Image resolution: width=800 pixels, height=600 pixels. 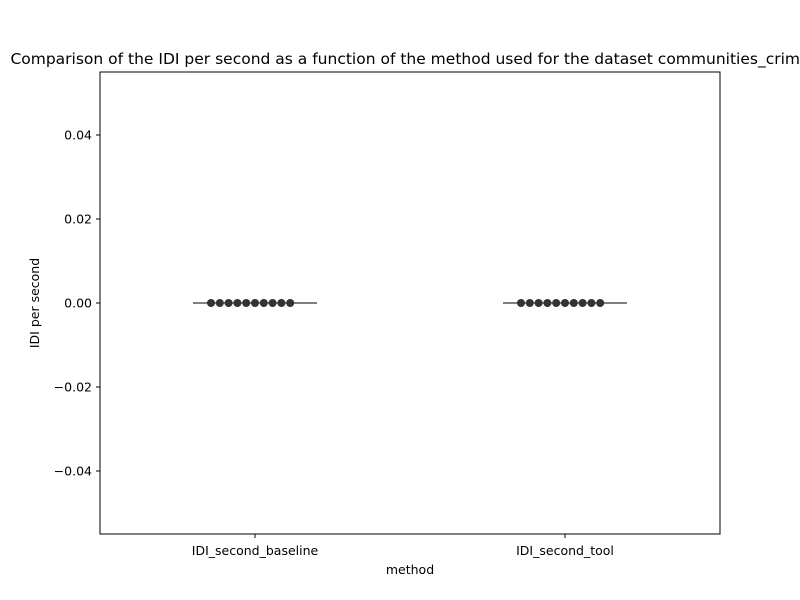 What do you see at coordinates (410, 569) in the screenshot?
I see `x-axis-label: method` at bounding box center [410, 569].